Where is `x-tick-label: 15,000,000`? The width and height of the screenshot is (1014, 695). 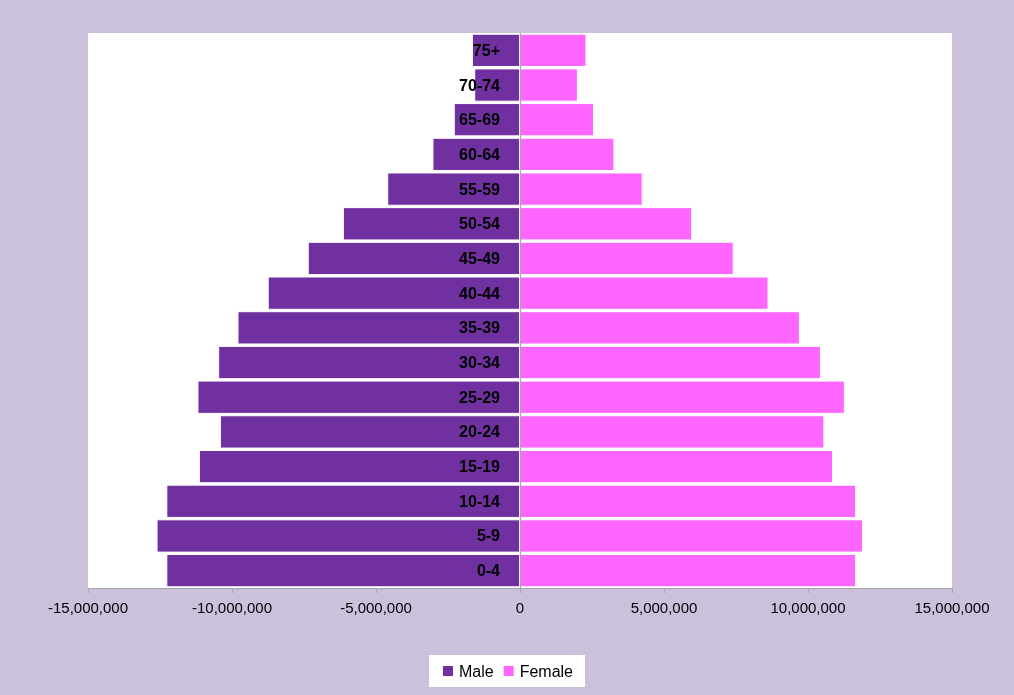 x-tick-label: 15,000,000 is located at coordinates (952, 607).